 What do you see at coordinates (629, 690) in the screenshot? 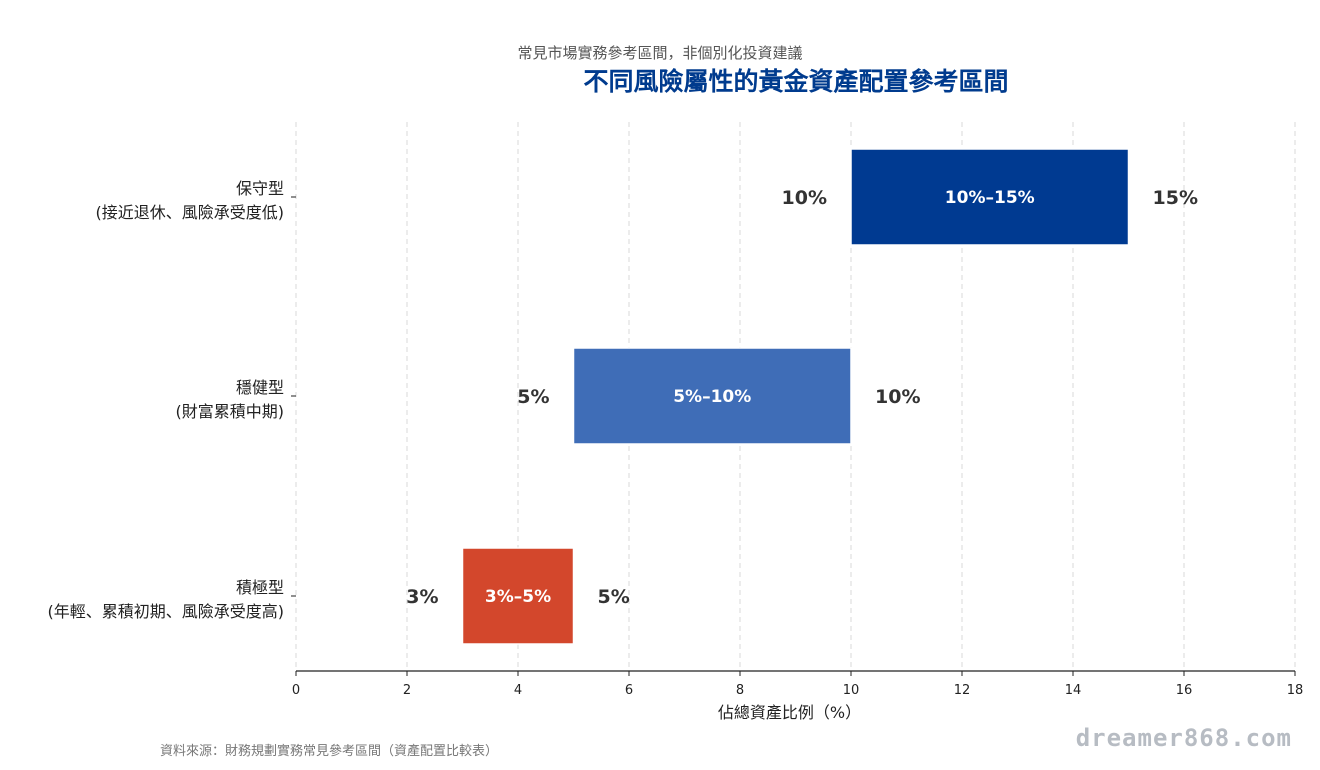
I see `x-tick-label-3: 6` at bounding box center [629, 690].